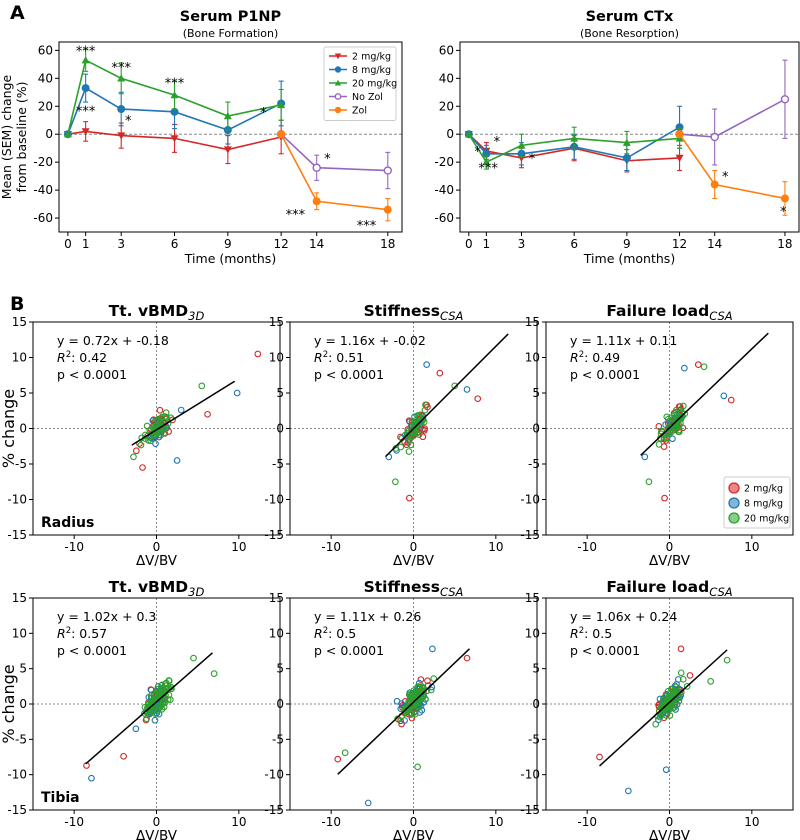  Describe the element at coordinates (669, 588) in the screenshot. I see `chart-title: Failure loadCSA` at that location.